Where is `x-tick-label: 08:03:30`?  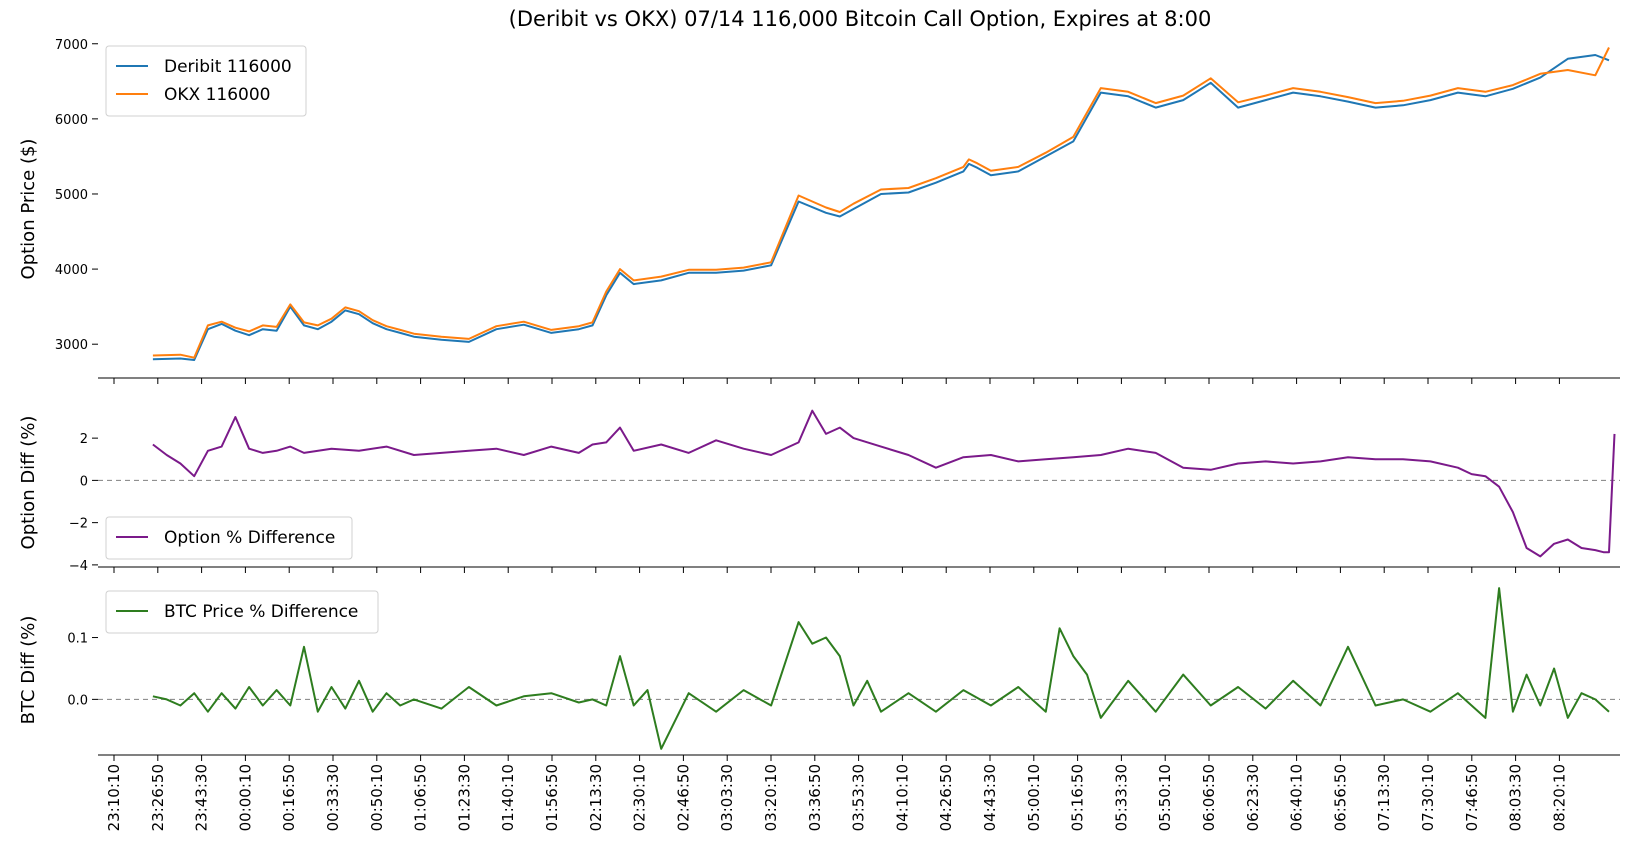
x-tick-label: 08:03:30 is located at coordinates (1516, 797).